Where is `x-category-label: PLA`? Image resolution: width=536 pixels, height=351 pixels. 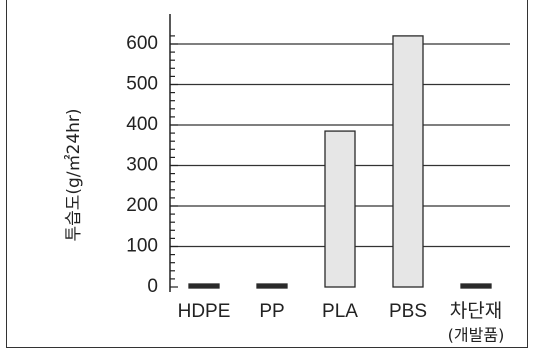
x-category-label: PLA is located at coordinates (340, 311).